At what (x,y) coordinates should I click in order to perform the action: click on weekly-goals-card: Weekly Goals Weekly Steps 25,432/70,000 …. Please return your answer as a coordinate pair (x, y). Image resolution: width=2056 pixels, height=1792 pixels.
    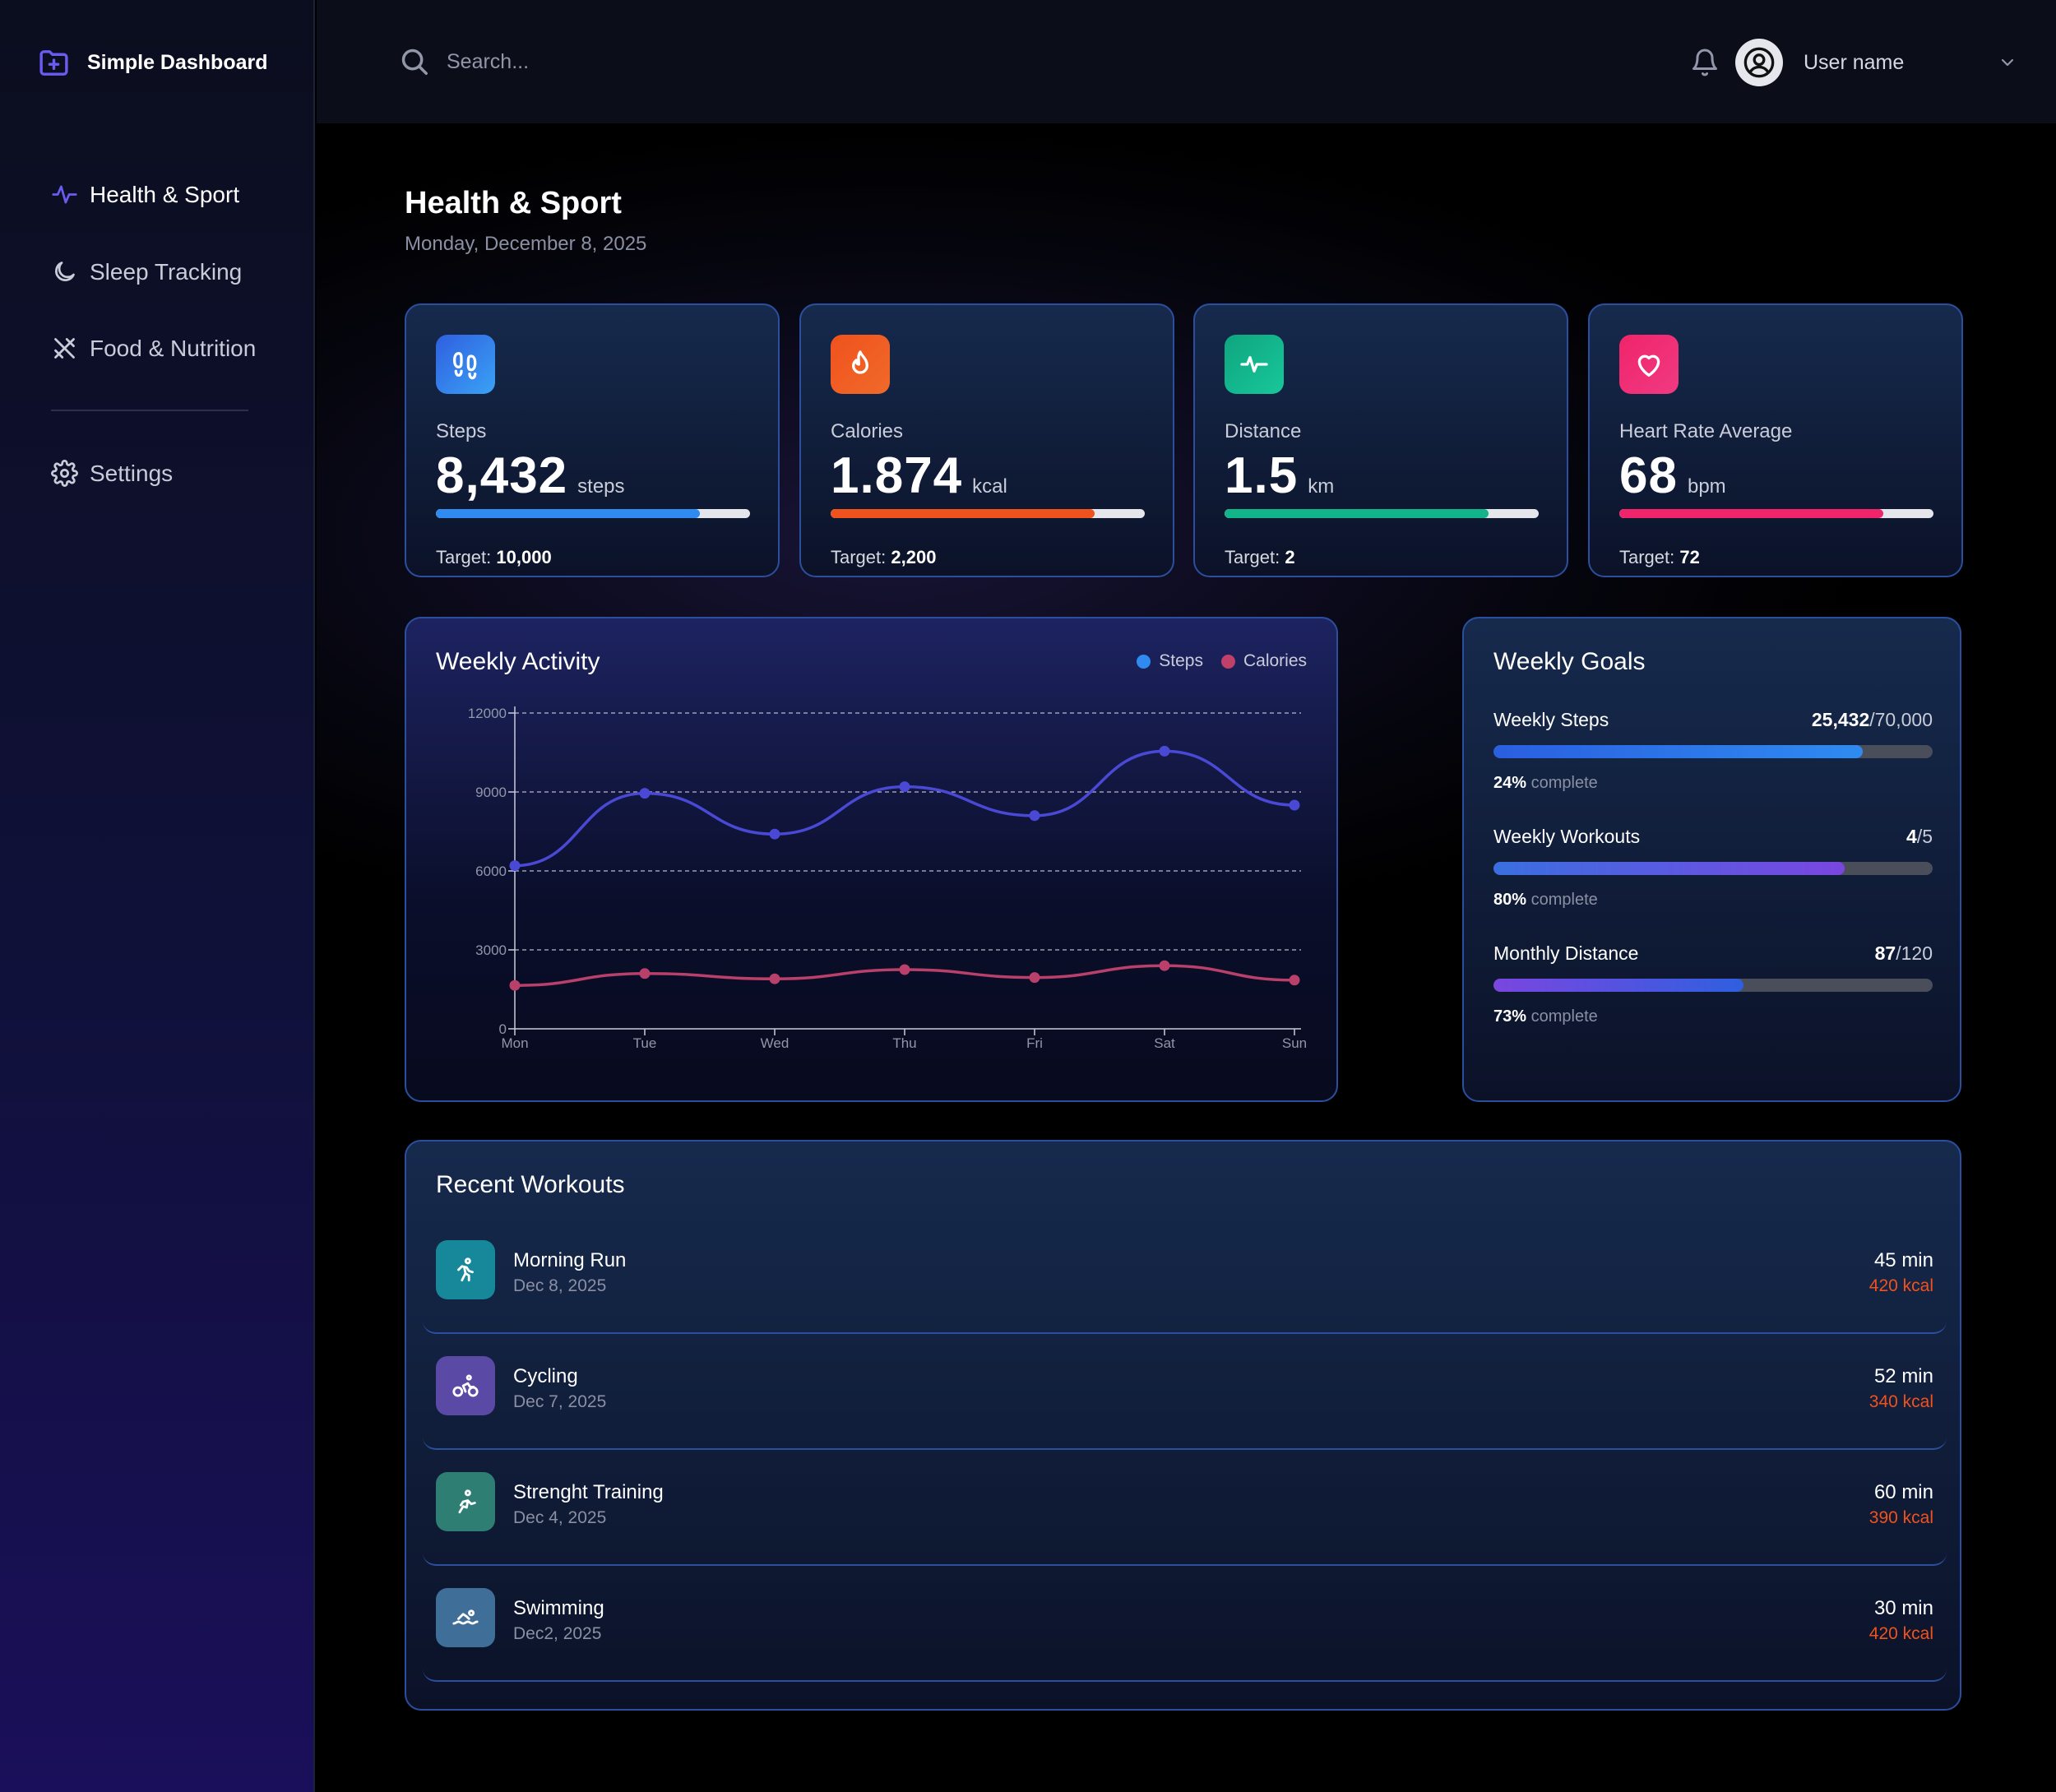
    Looking at the image, I should click on (1711, 859).